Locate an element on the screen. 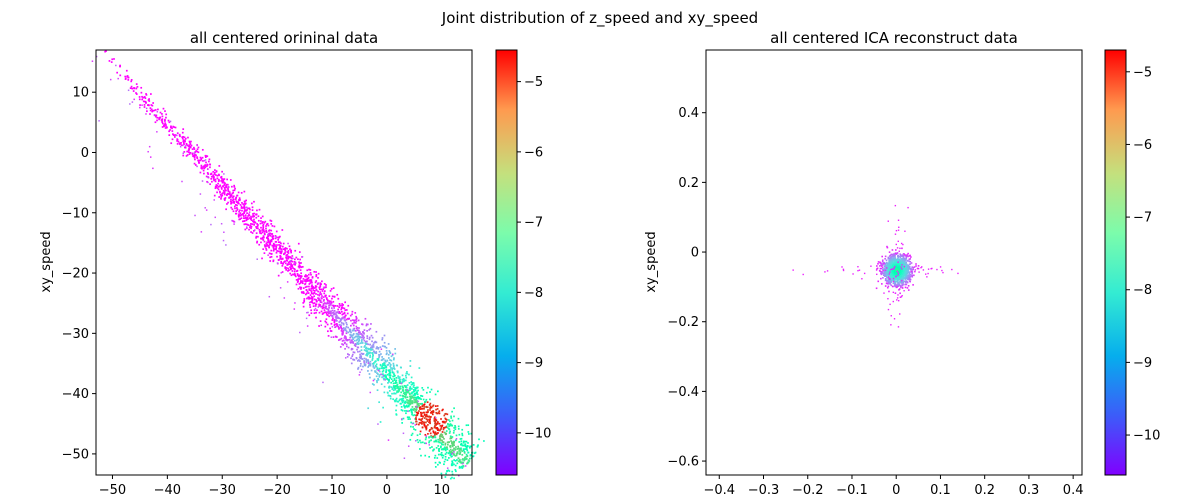 The image size is (1200, 500). x-tick-label: 0 is located at coordinates (387, 490).